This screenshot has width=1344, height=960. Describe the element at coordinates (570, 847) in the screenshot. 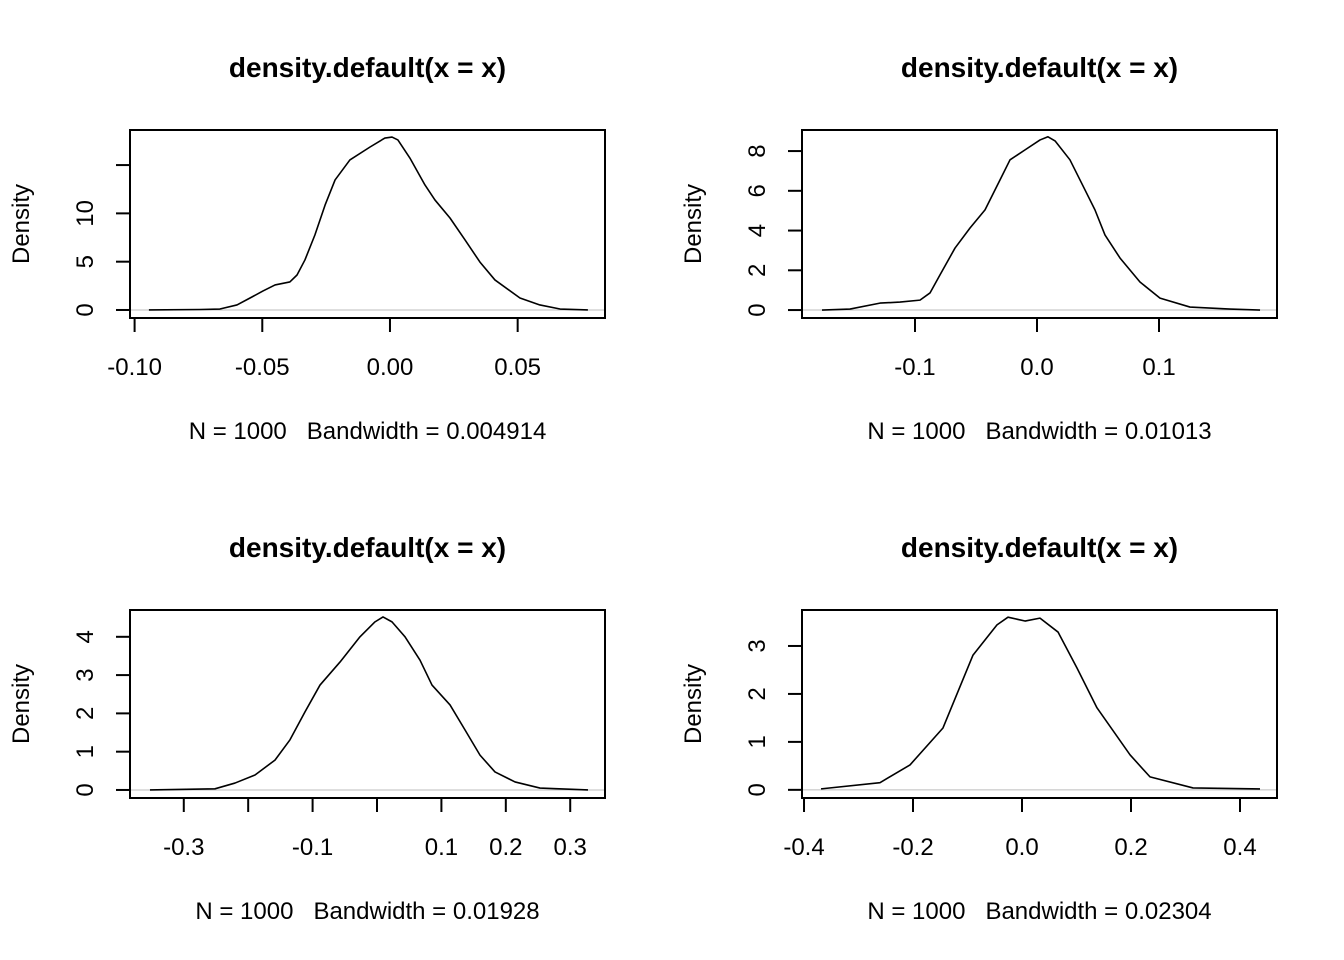

I see `x-tick-label: 0.3` at that location.